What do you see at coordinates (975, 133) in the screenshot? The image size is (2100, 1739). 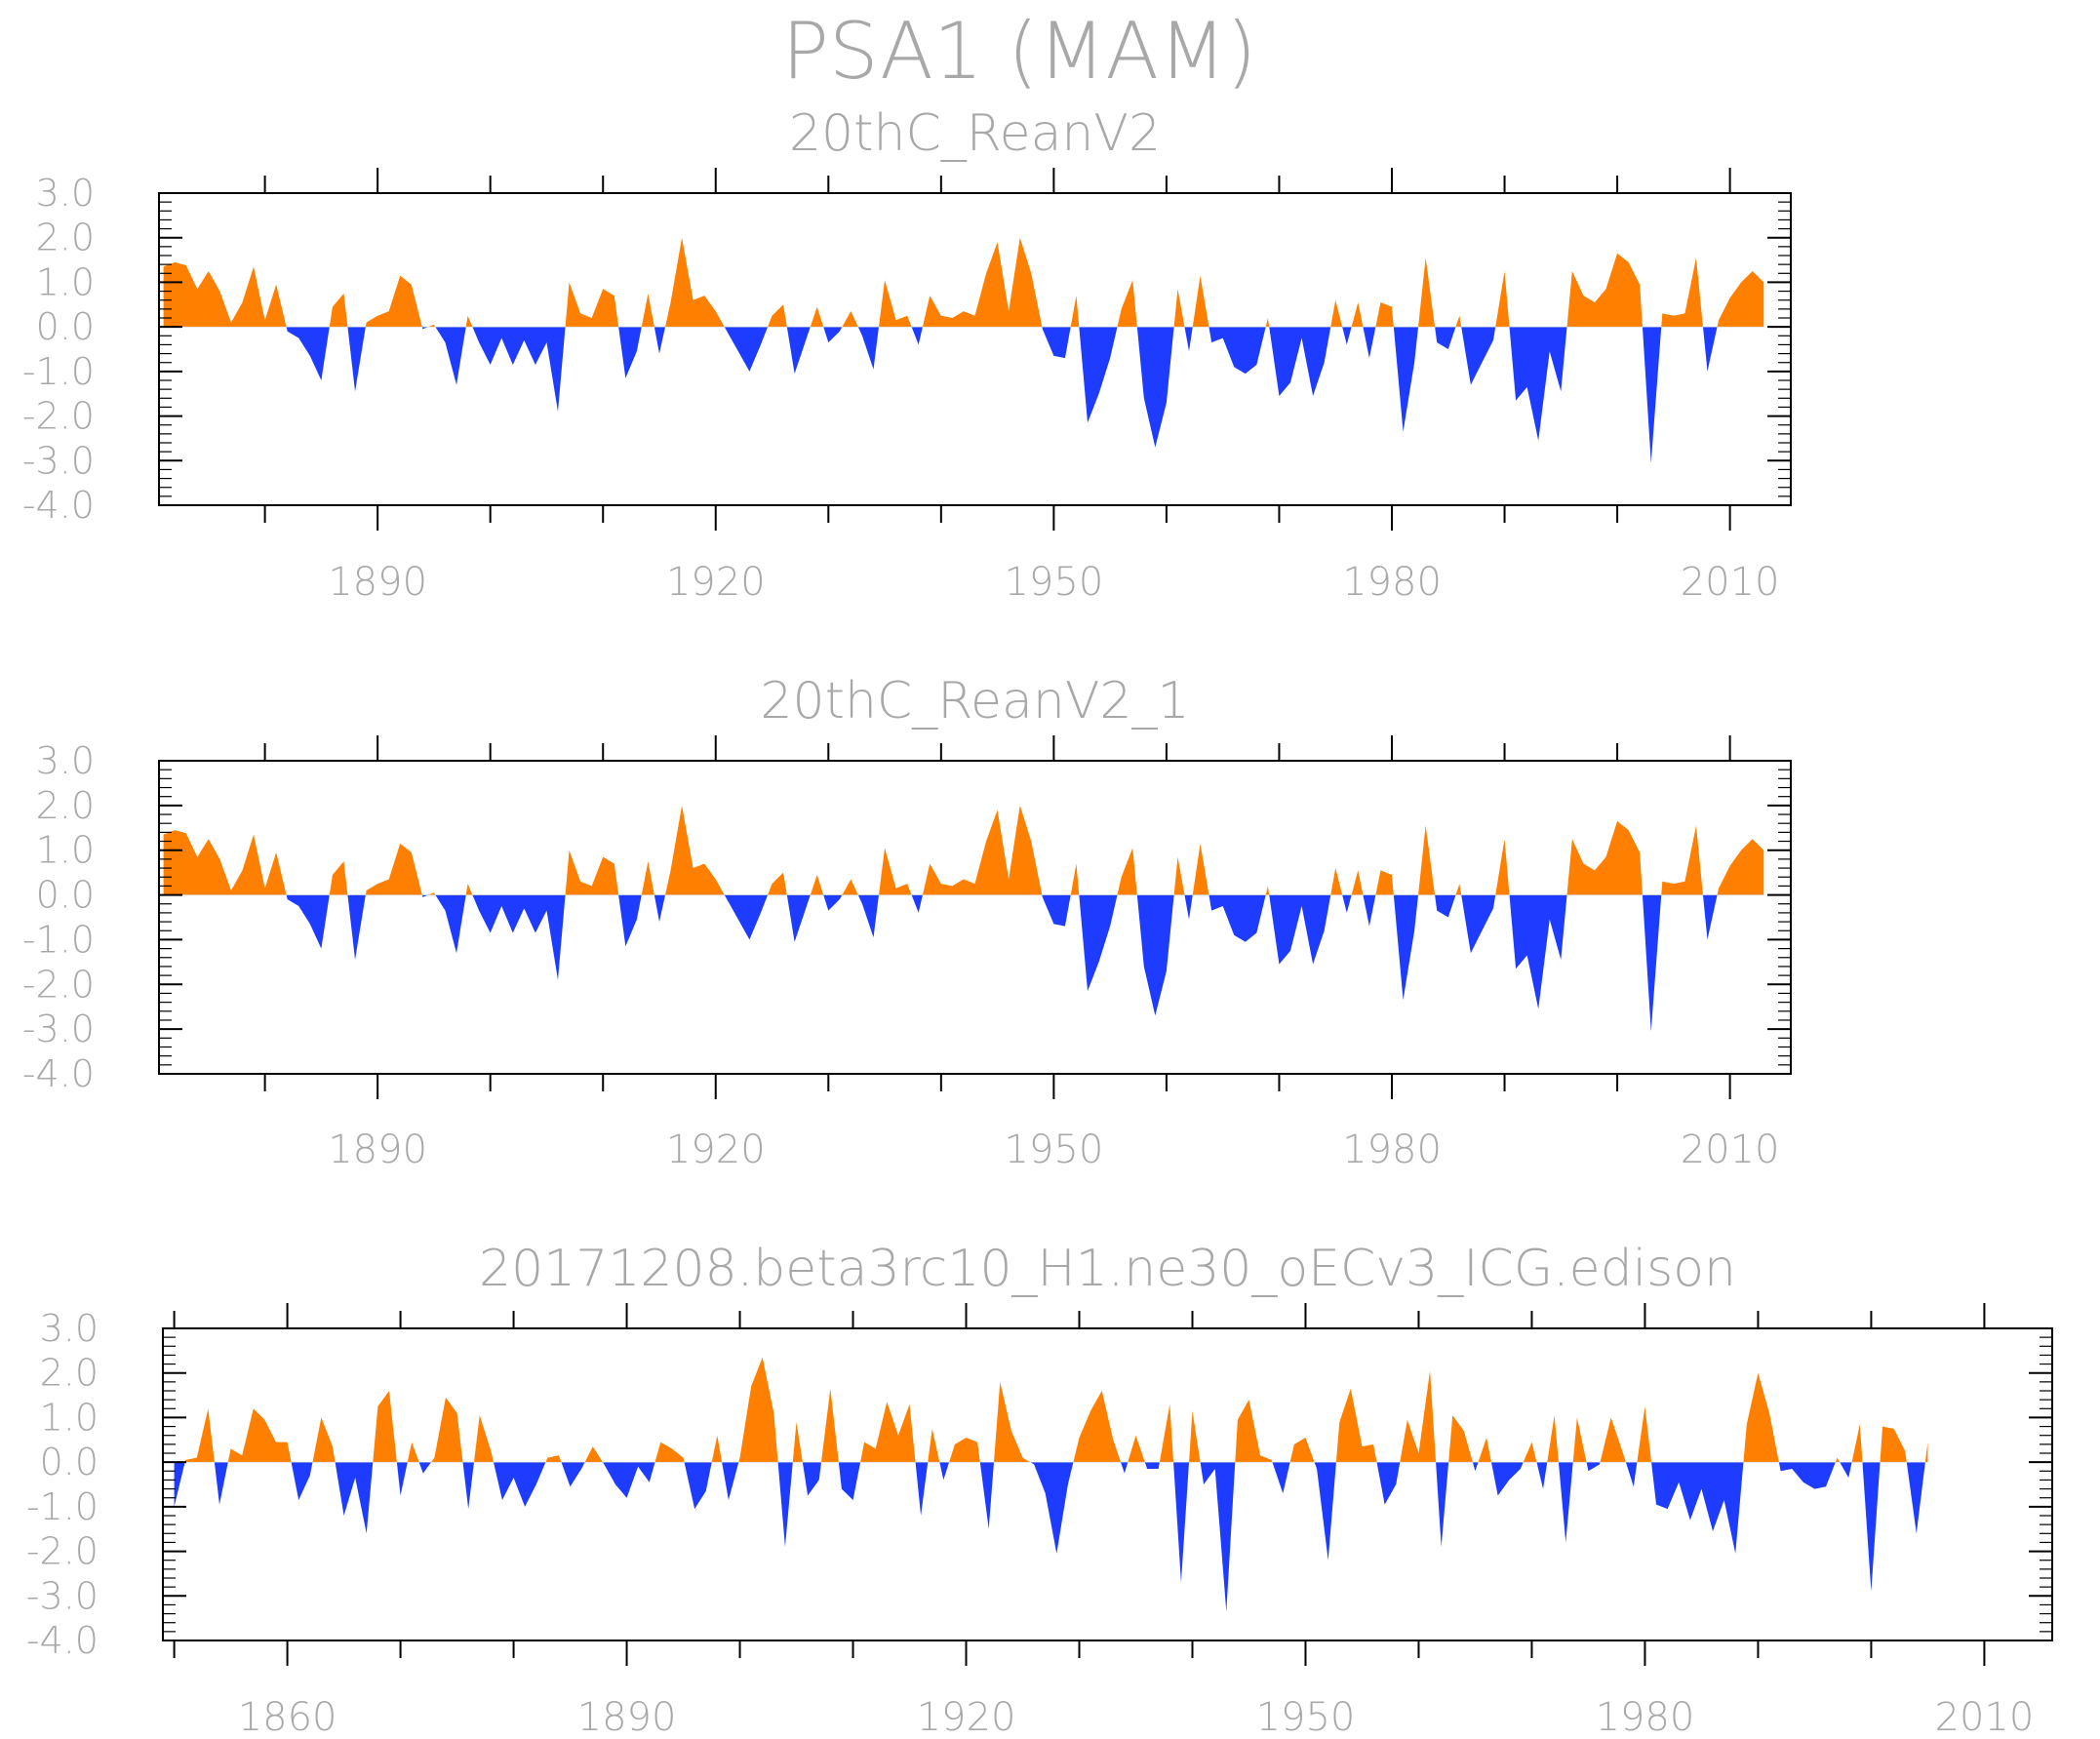 I see `panel-title: 20thC_ReanV2` at bounding box center [975, 133].